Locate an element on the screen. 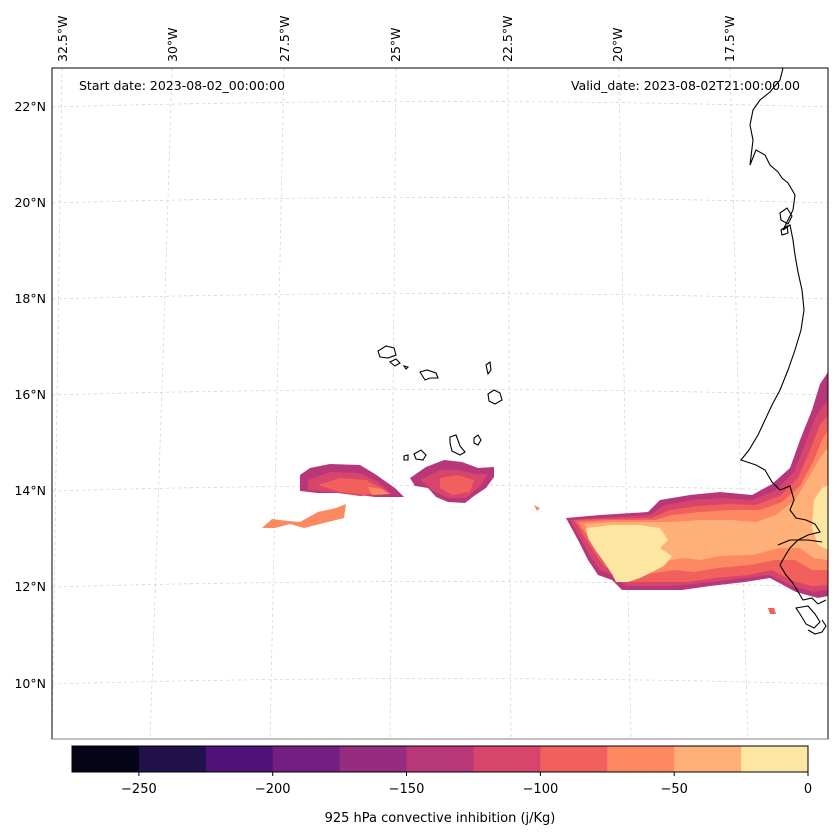 This screenshot has height=836, width=837. lat-label-12n: 12°N is located at coordinates (30, 586).